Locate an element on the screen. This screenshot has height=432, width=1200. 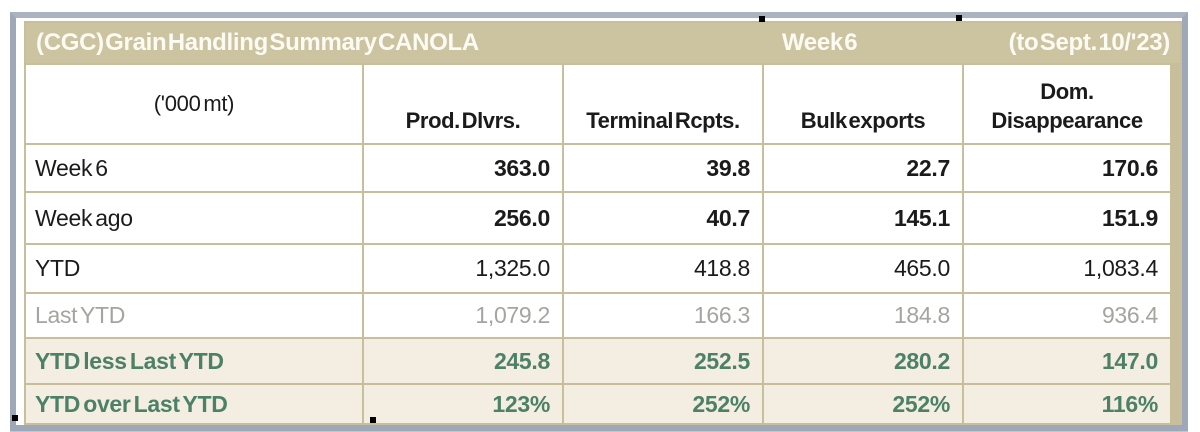
cell-week6-dom: 170.6 is located at coordinates (1067, 168).